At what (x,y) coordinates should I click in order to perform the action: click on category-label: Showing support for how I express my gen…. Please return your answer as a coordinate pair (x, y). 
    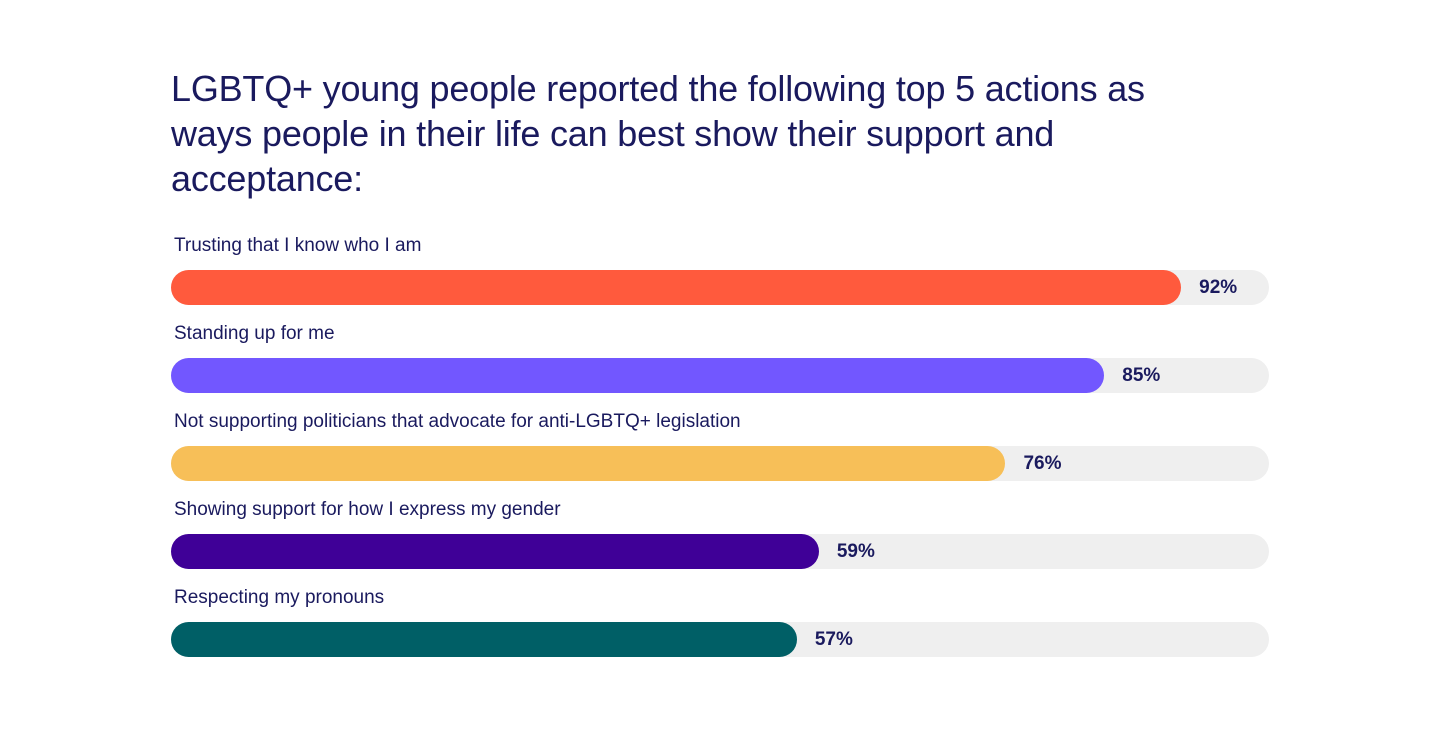
    Looking at the image, I should click on (367, 509).